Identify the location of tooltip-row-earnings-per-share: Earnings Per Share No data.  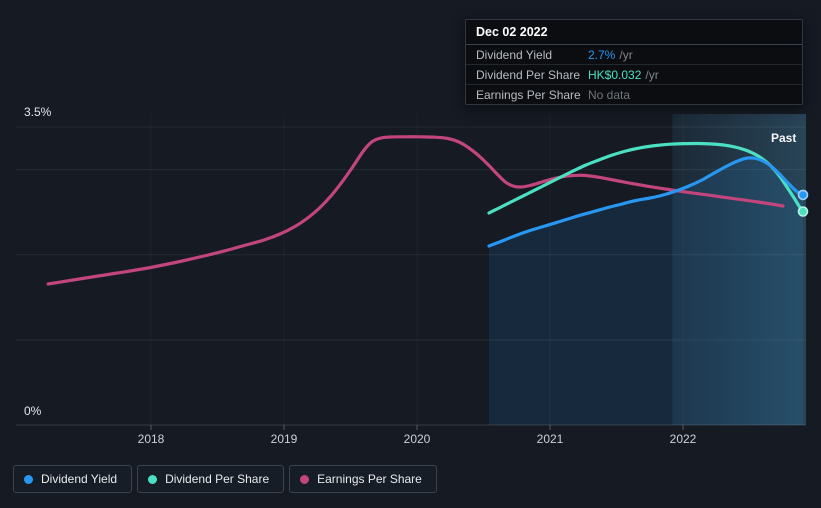
(634, 94).